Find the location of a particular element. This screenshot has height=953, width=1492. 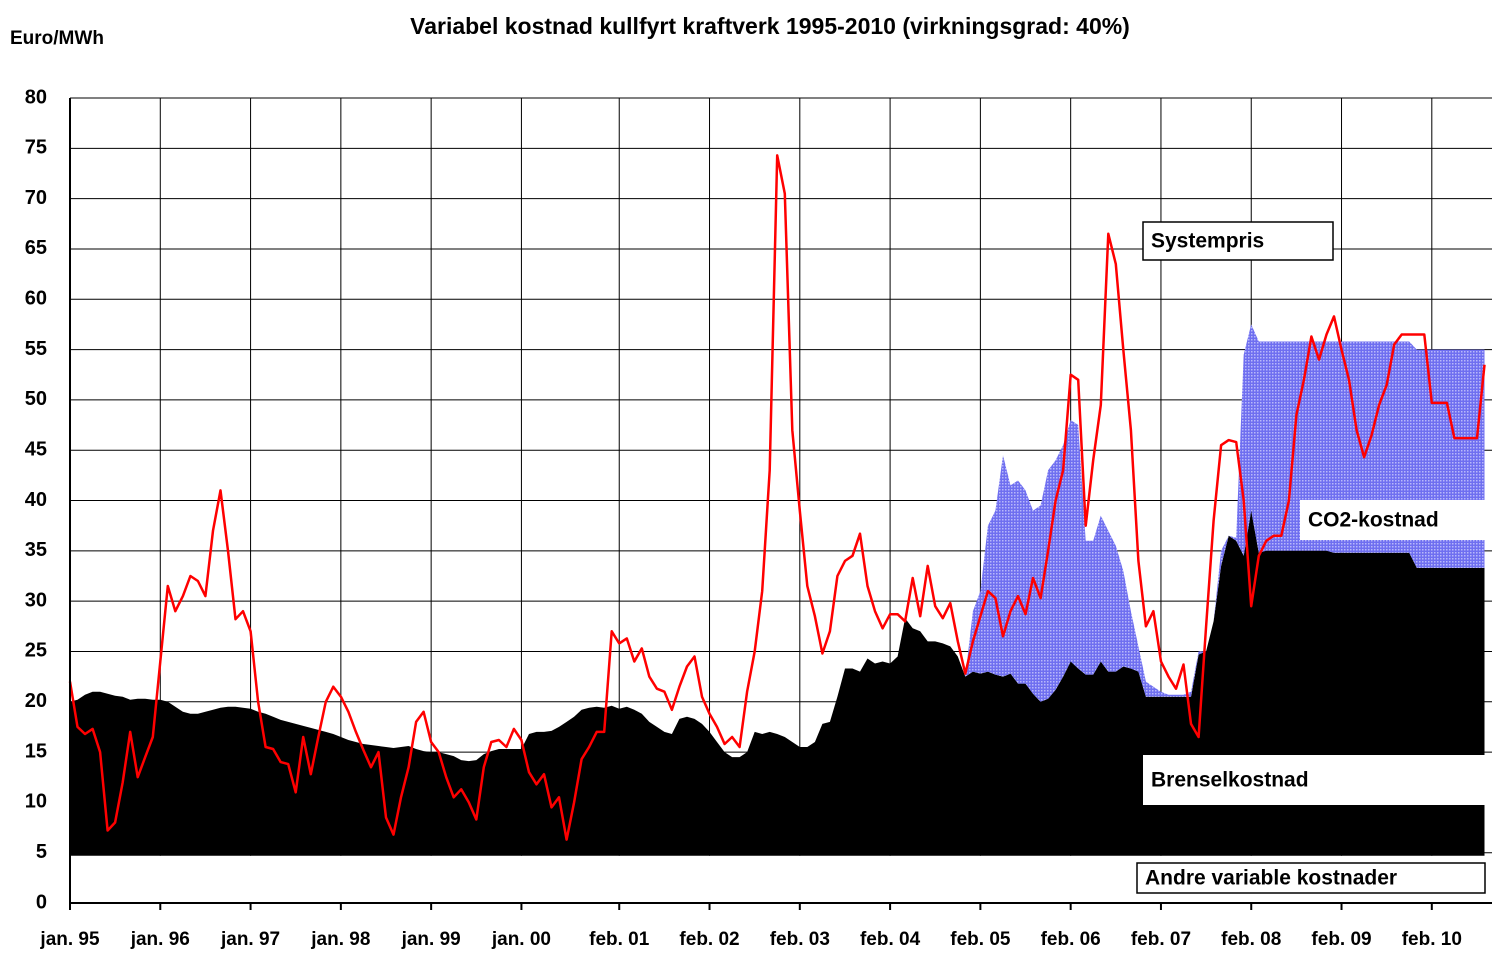

y-tick-label: 5 is located at coordinates (41, 852).